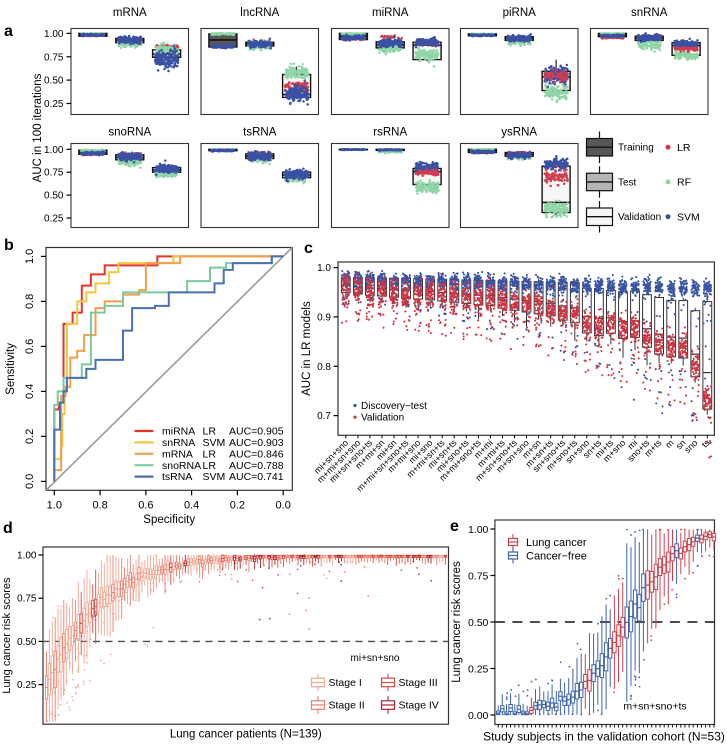 This screenshot has width=727, height=745. What do you see at coordinates (375, 658) in the screenshot?
I see `svg-text: mi+sn+sno` at bounding box center [375, 658].